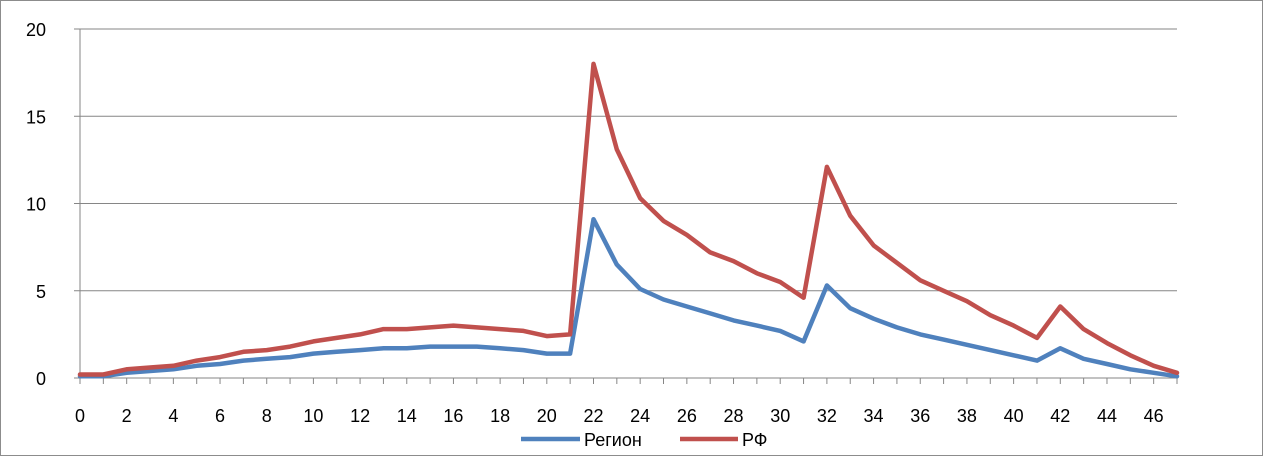 The height and width of the screenshot is (457, 1264). What do you see at coordinates (360, 416) in the screenshot?
I see `x-tick-label: 12` at bounding box center [360, 416].